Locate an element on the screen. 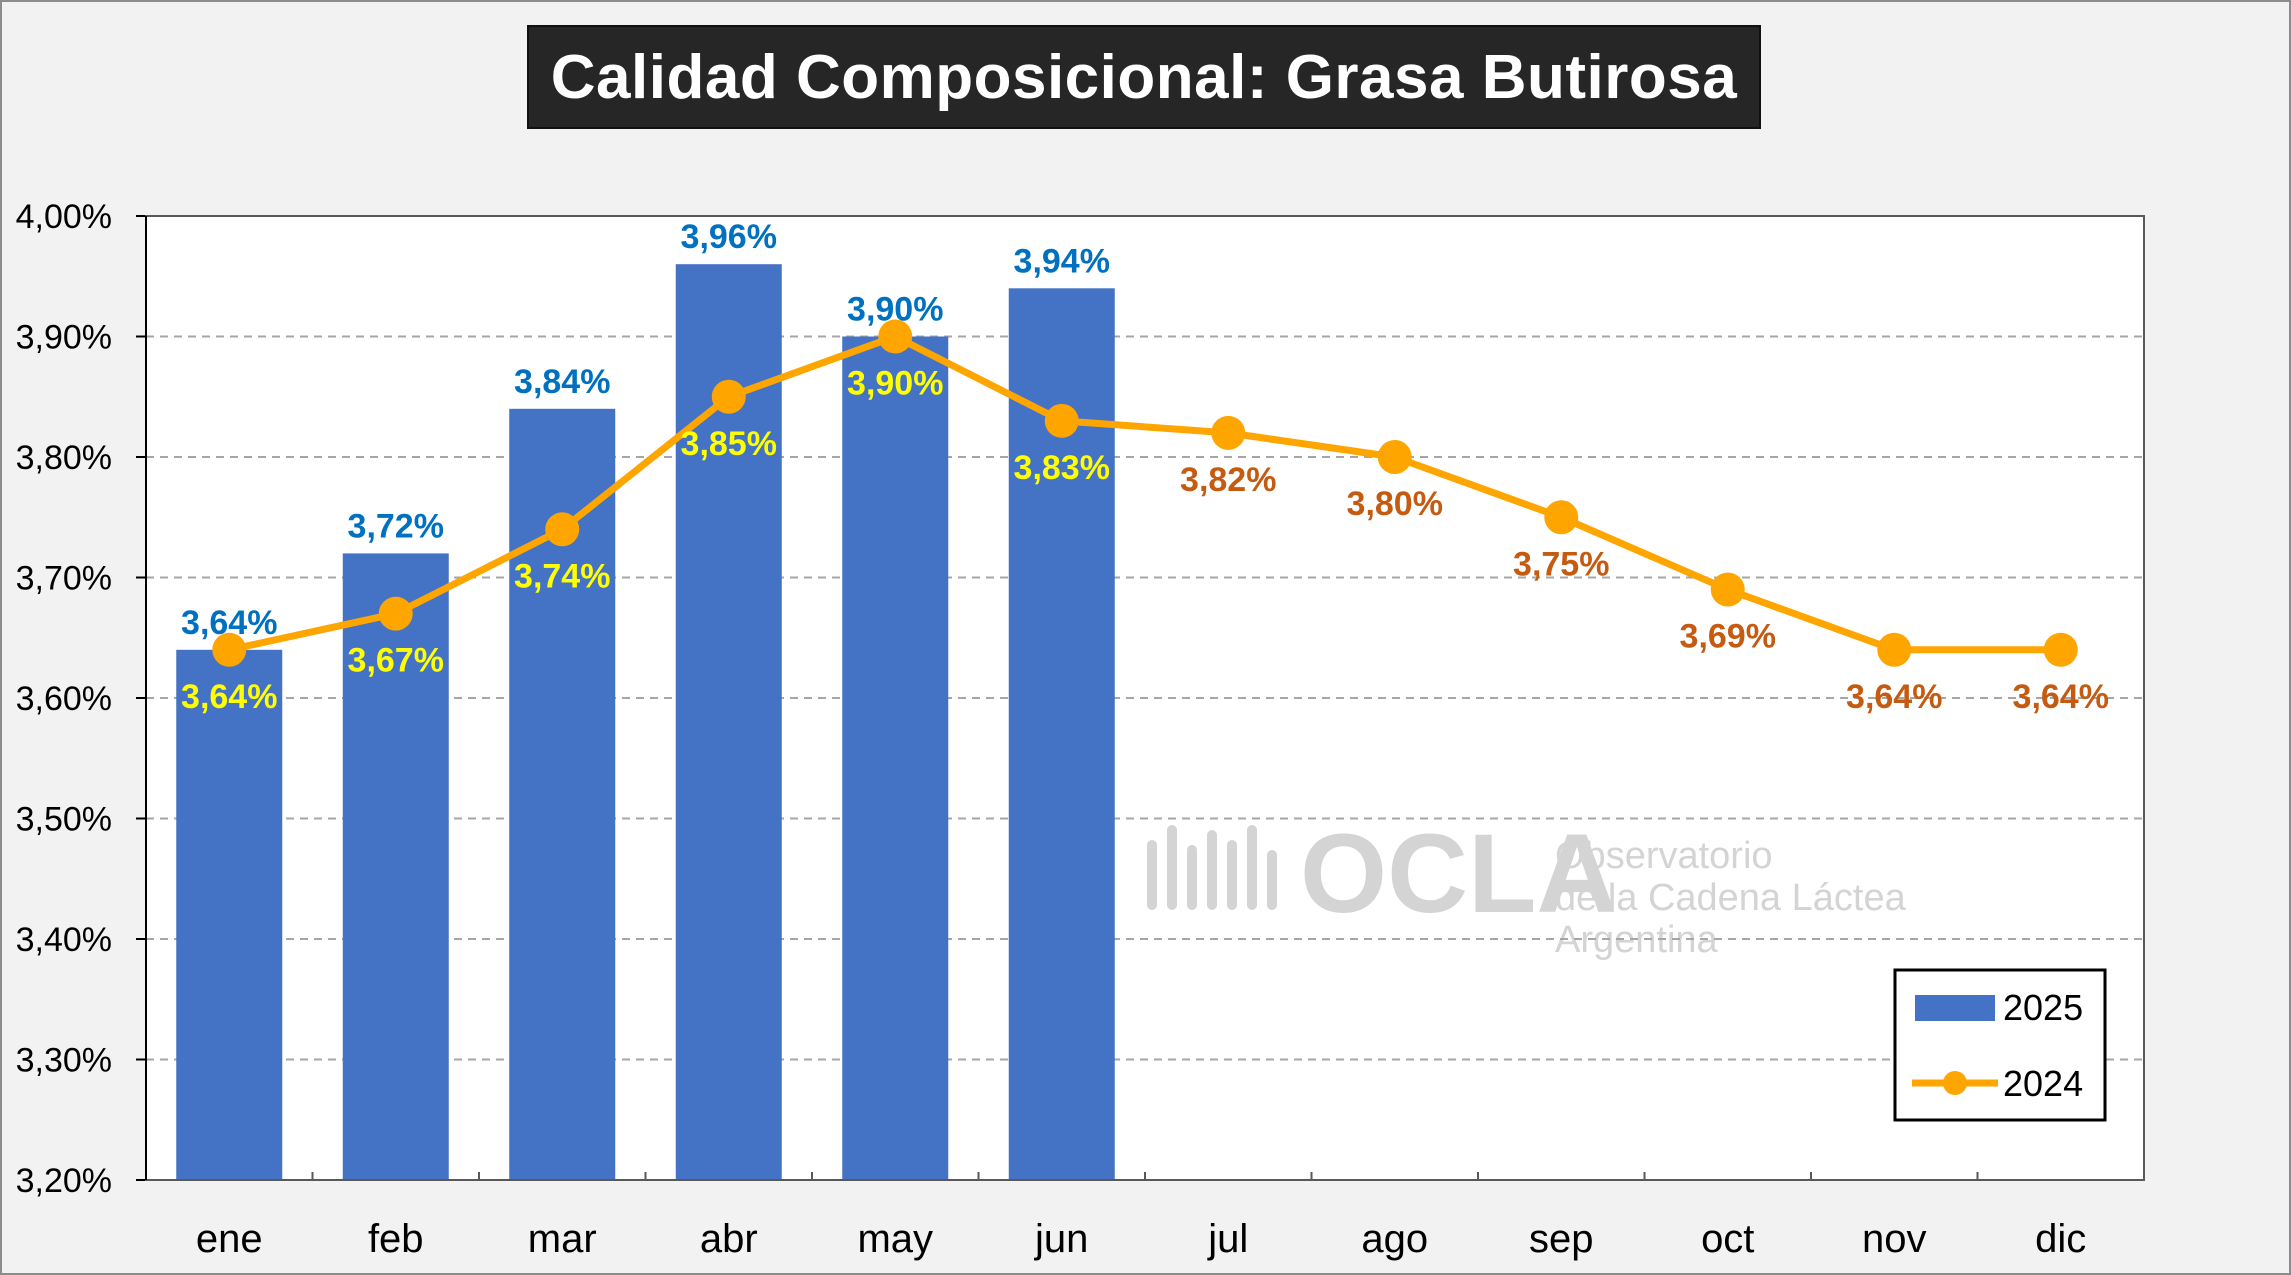  point-label-2024: 3,69% is located at coordinates (1728, 637).